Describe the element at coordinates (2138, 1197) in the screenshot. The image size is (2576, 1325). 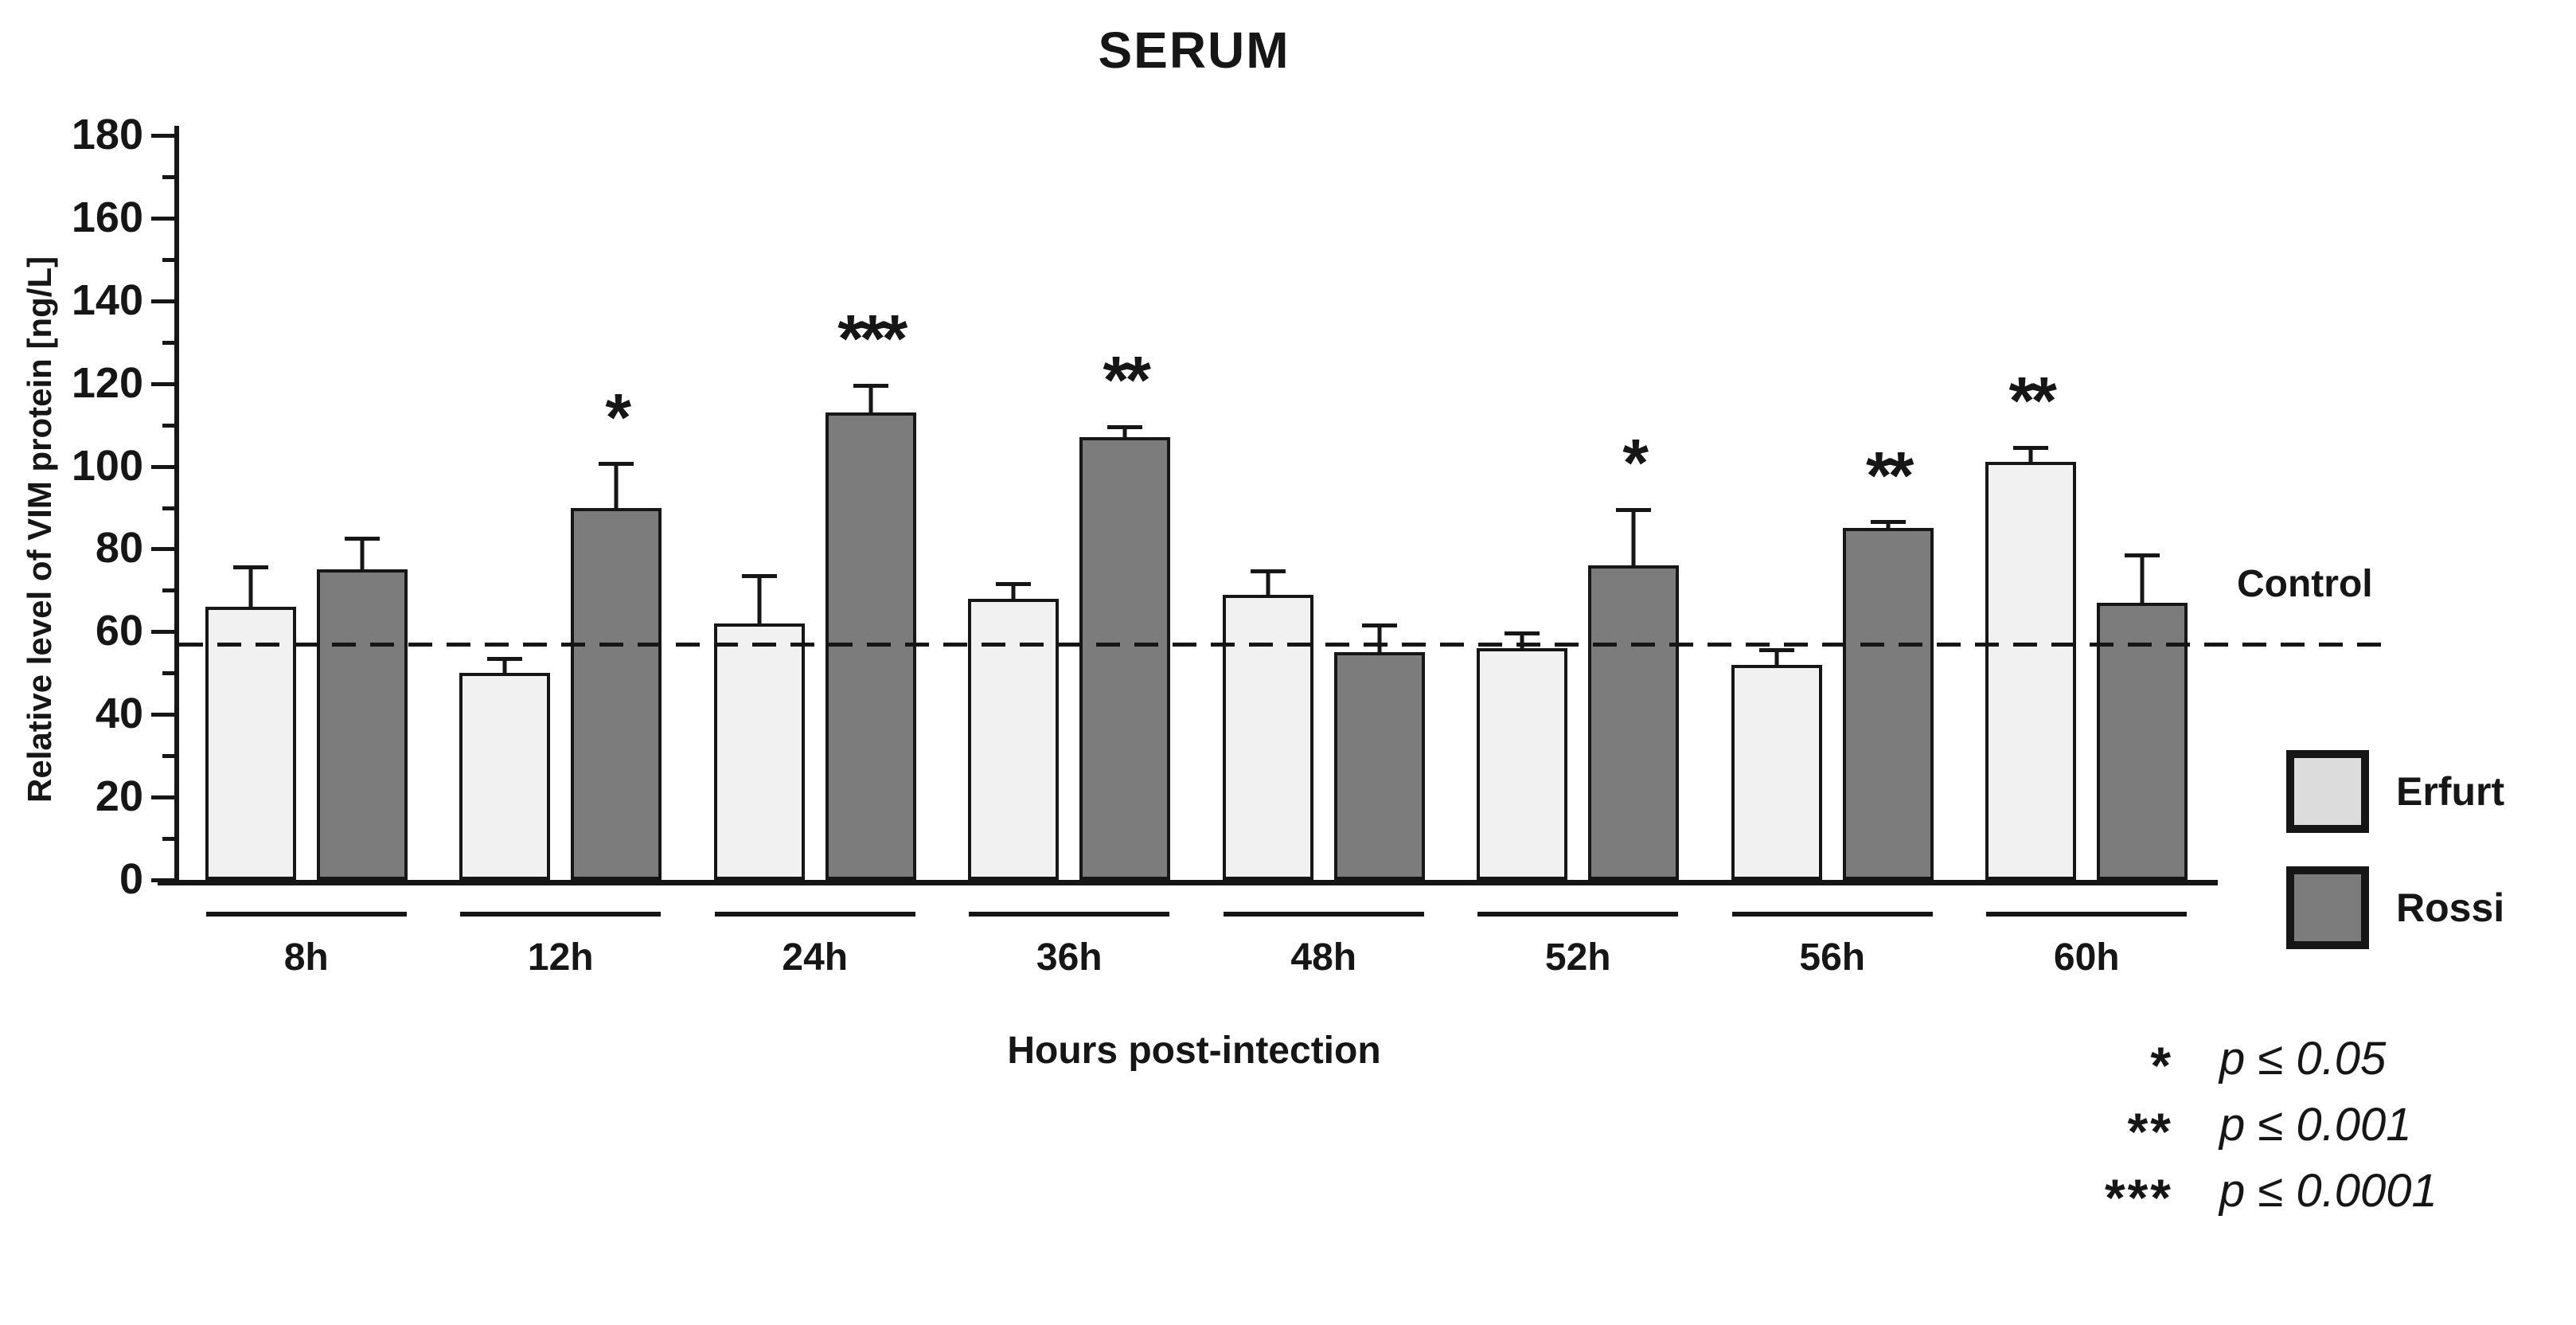
I see `sig-key-stars: ***` at that location.